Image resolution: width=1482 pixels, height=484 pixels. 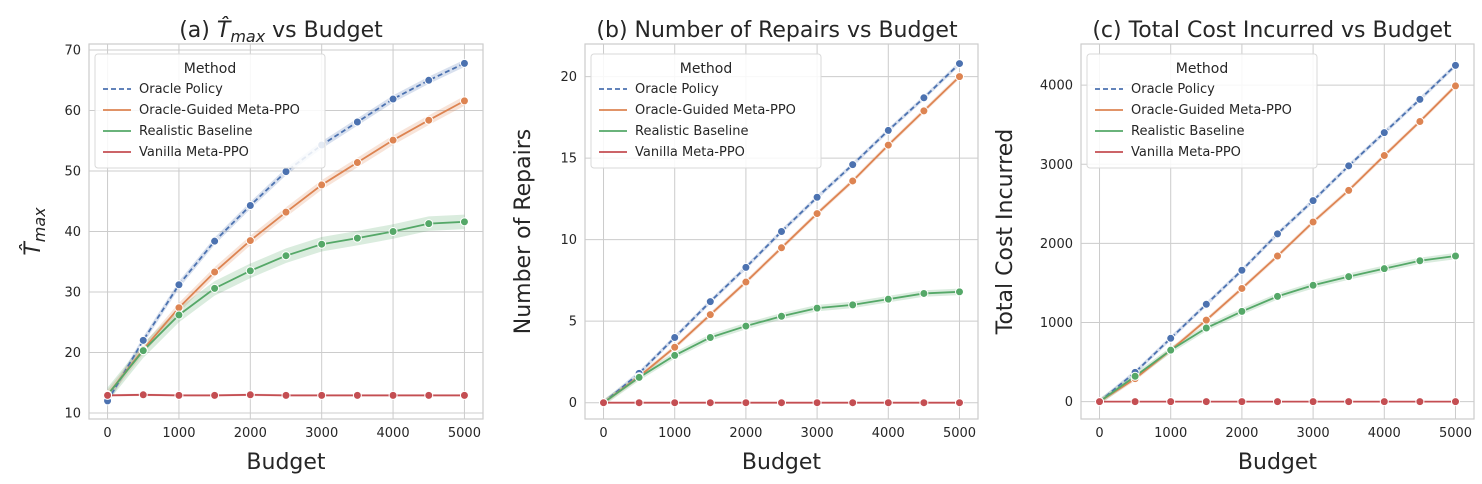 I want to click on x-axis-label: Budget, so click(x=1278, y=462).